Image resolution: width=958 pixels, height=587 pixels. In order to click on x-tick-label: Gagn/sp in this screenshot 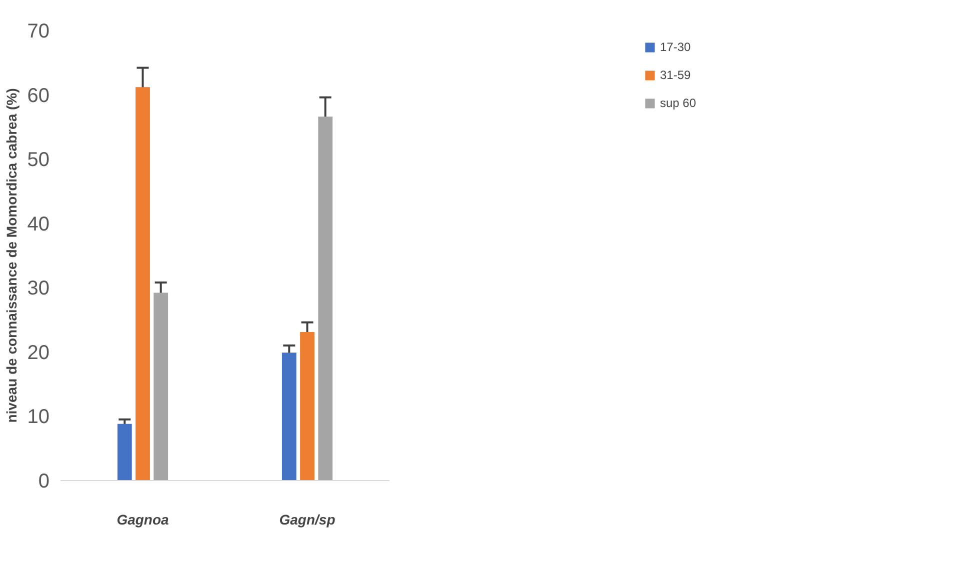, I will do `click(307, 520)`.